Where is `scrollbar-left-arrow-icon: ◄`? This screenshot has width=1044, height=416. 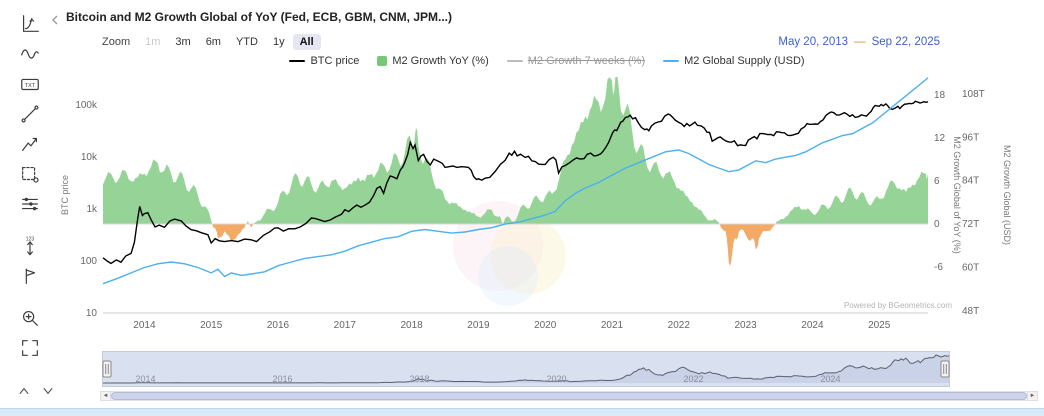 scrollbar-left-arrow-icon: ◄ is located at coordinates (105, 396).